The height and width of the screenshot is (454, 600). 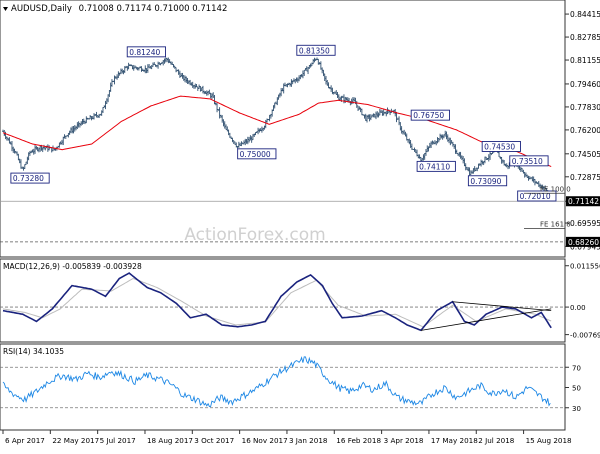 I want to click on x-tick-label: 16 Feb 2018, so click(x=358, y=440).